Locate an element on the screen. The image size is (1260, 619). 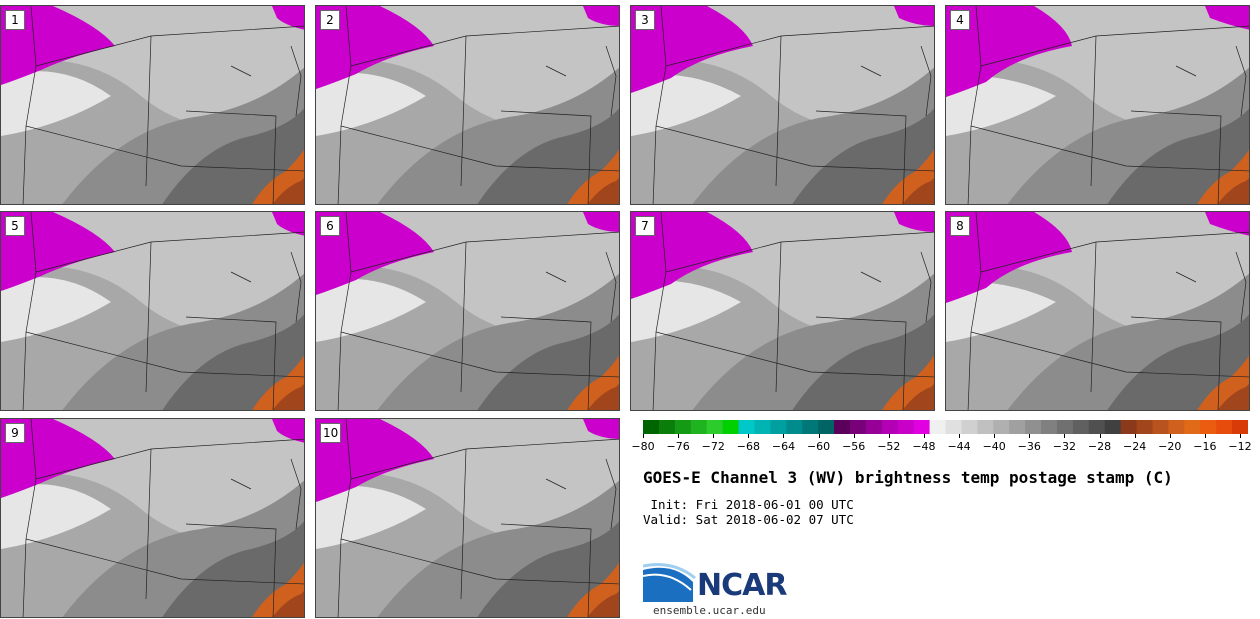
map-panel-4: 4 is located at coordinates (1097, 105).